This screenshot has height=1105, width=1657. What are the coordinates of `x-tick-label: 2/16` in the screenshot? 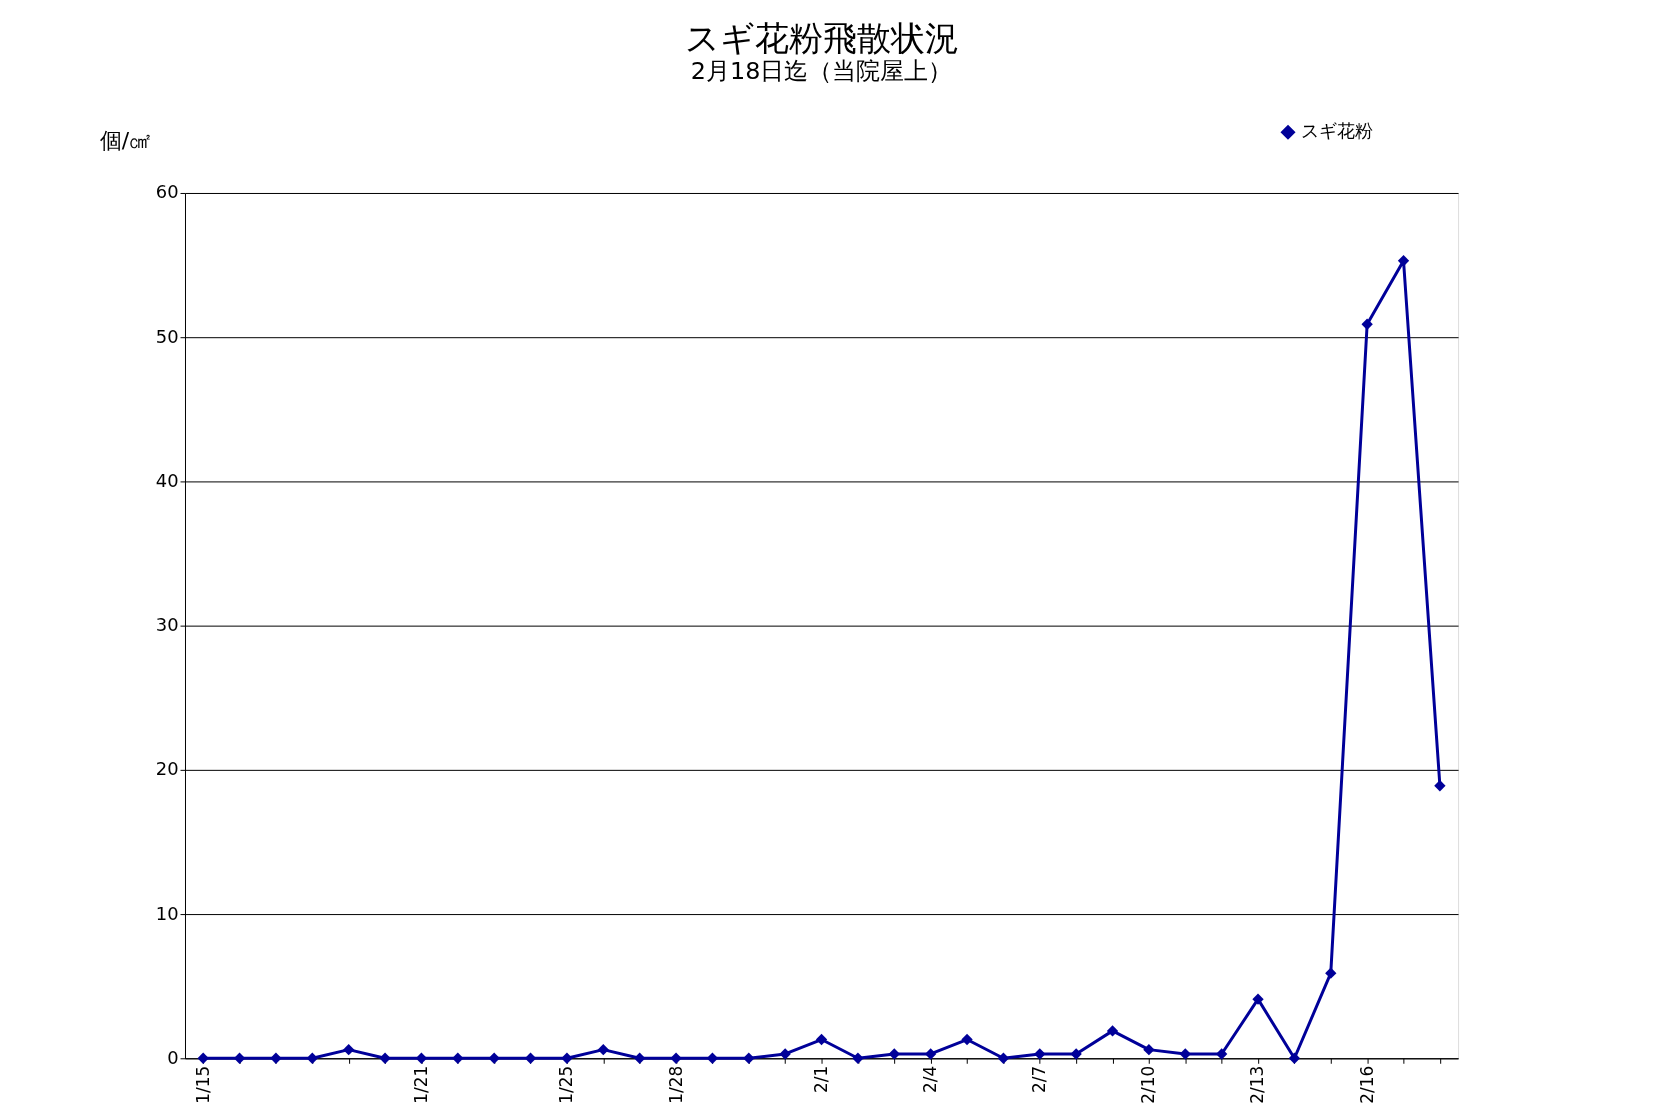 It's located at (1366, 1084).